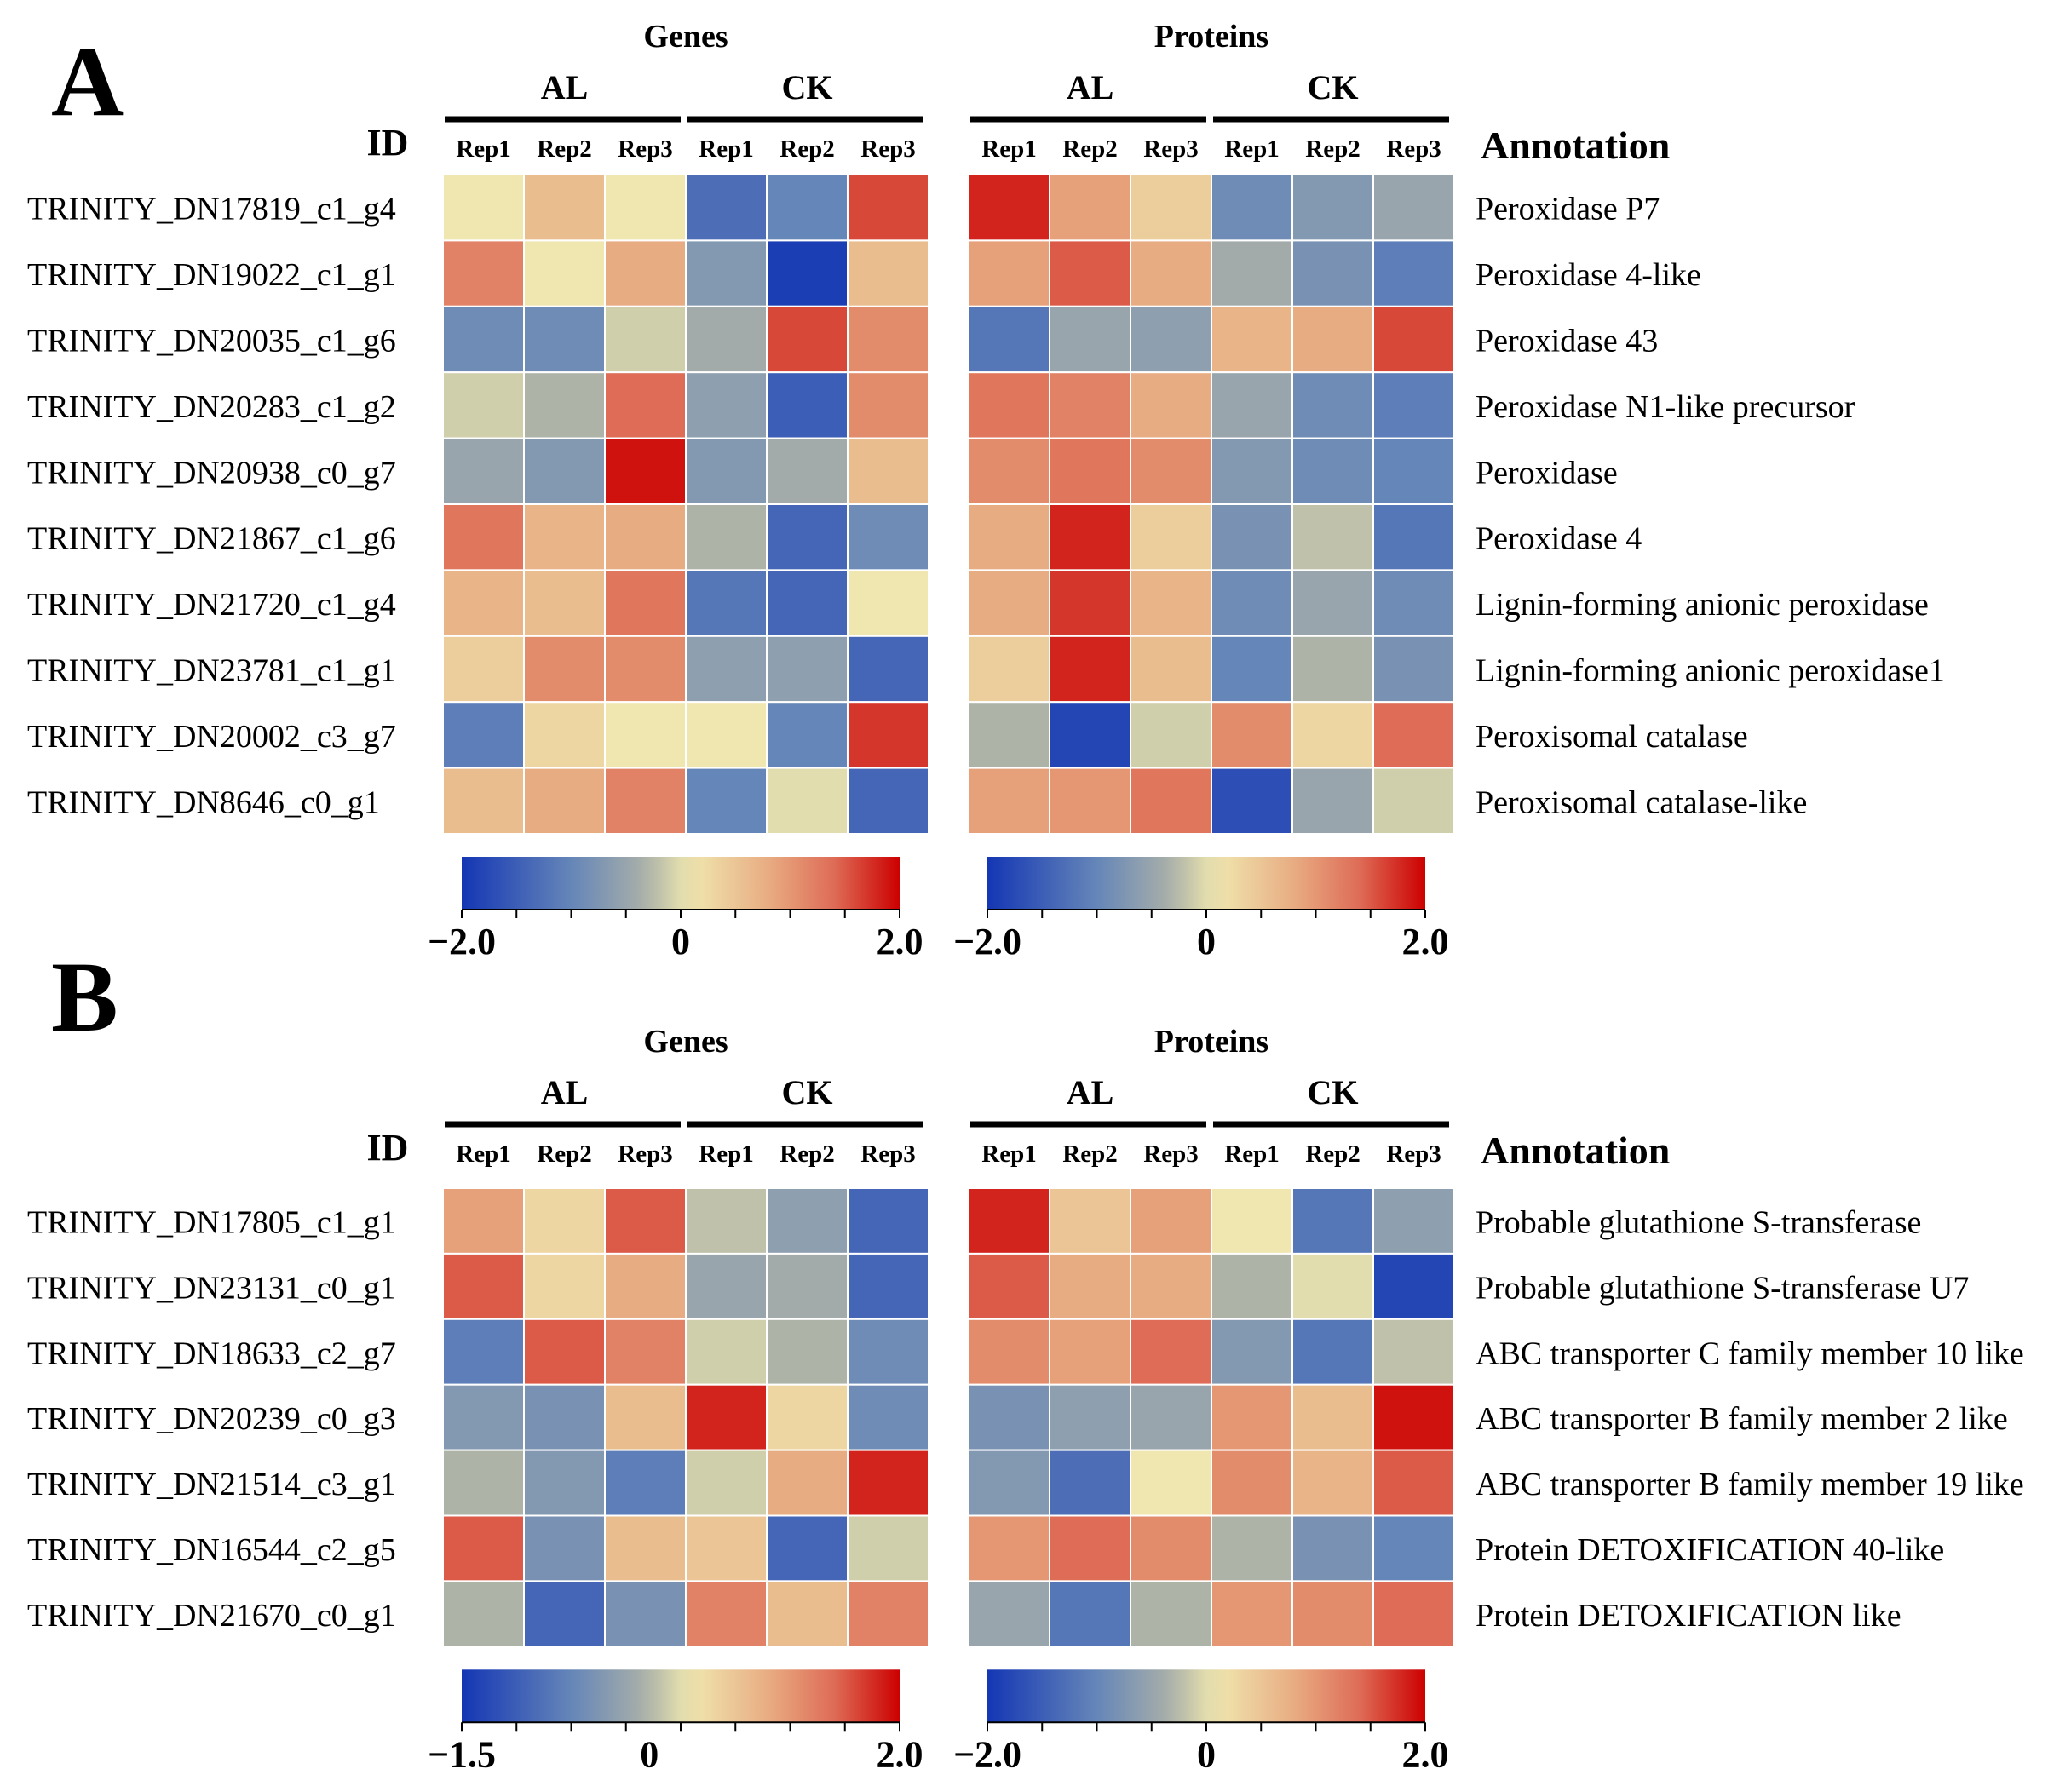 Image resolution: width=2071 pixels, height=1792 pixels. What do you see at coordinates (1689, 1616) in the screenshot?
I see `row-annotation: Protein DETOXIFICATION like` at bounding box center [1689, 1616].